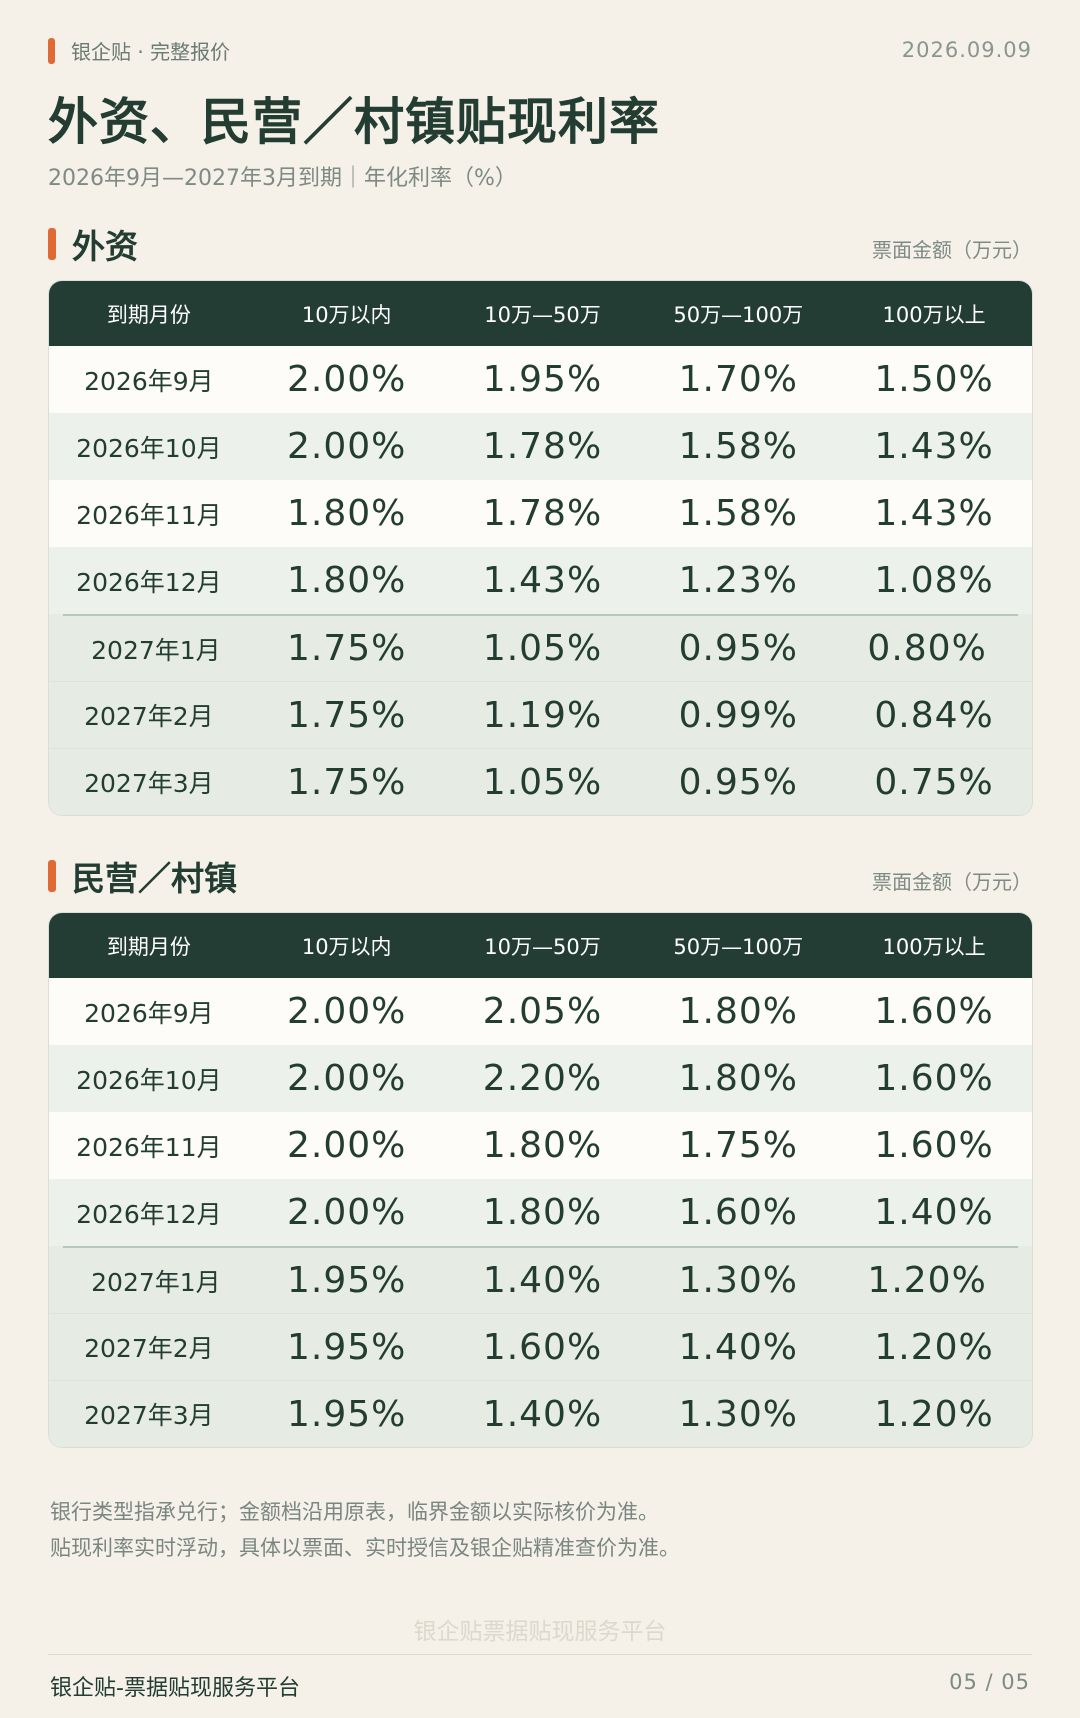 This screenshot has height=1718, width=1080. What do you see at coordinates (934, 580) in the screenshot?
I see `rate-cell: 1.08%` at bounding box center [934, 580].